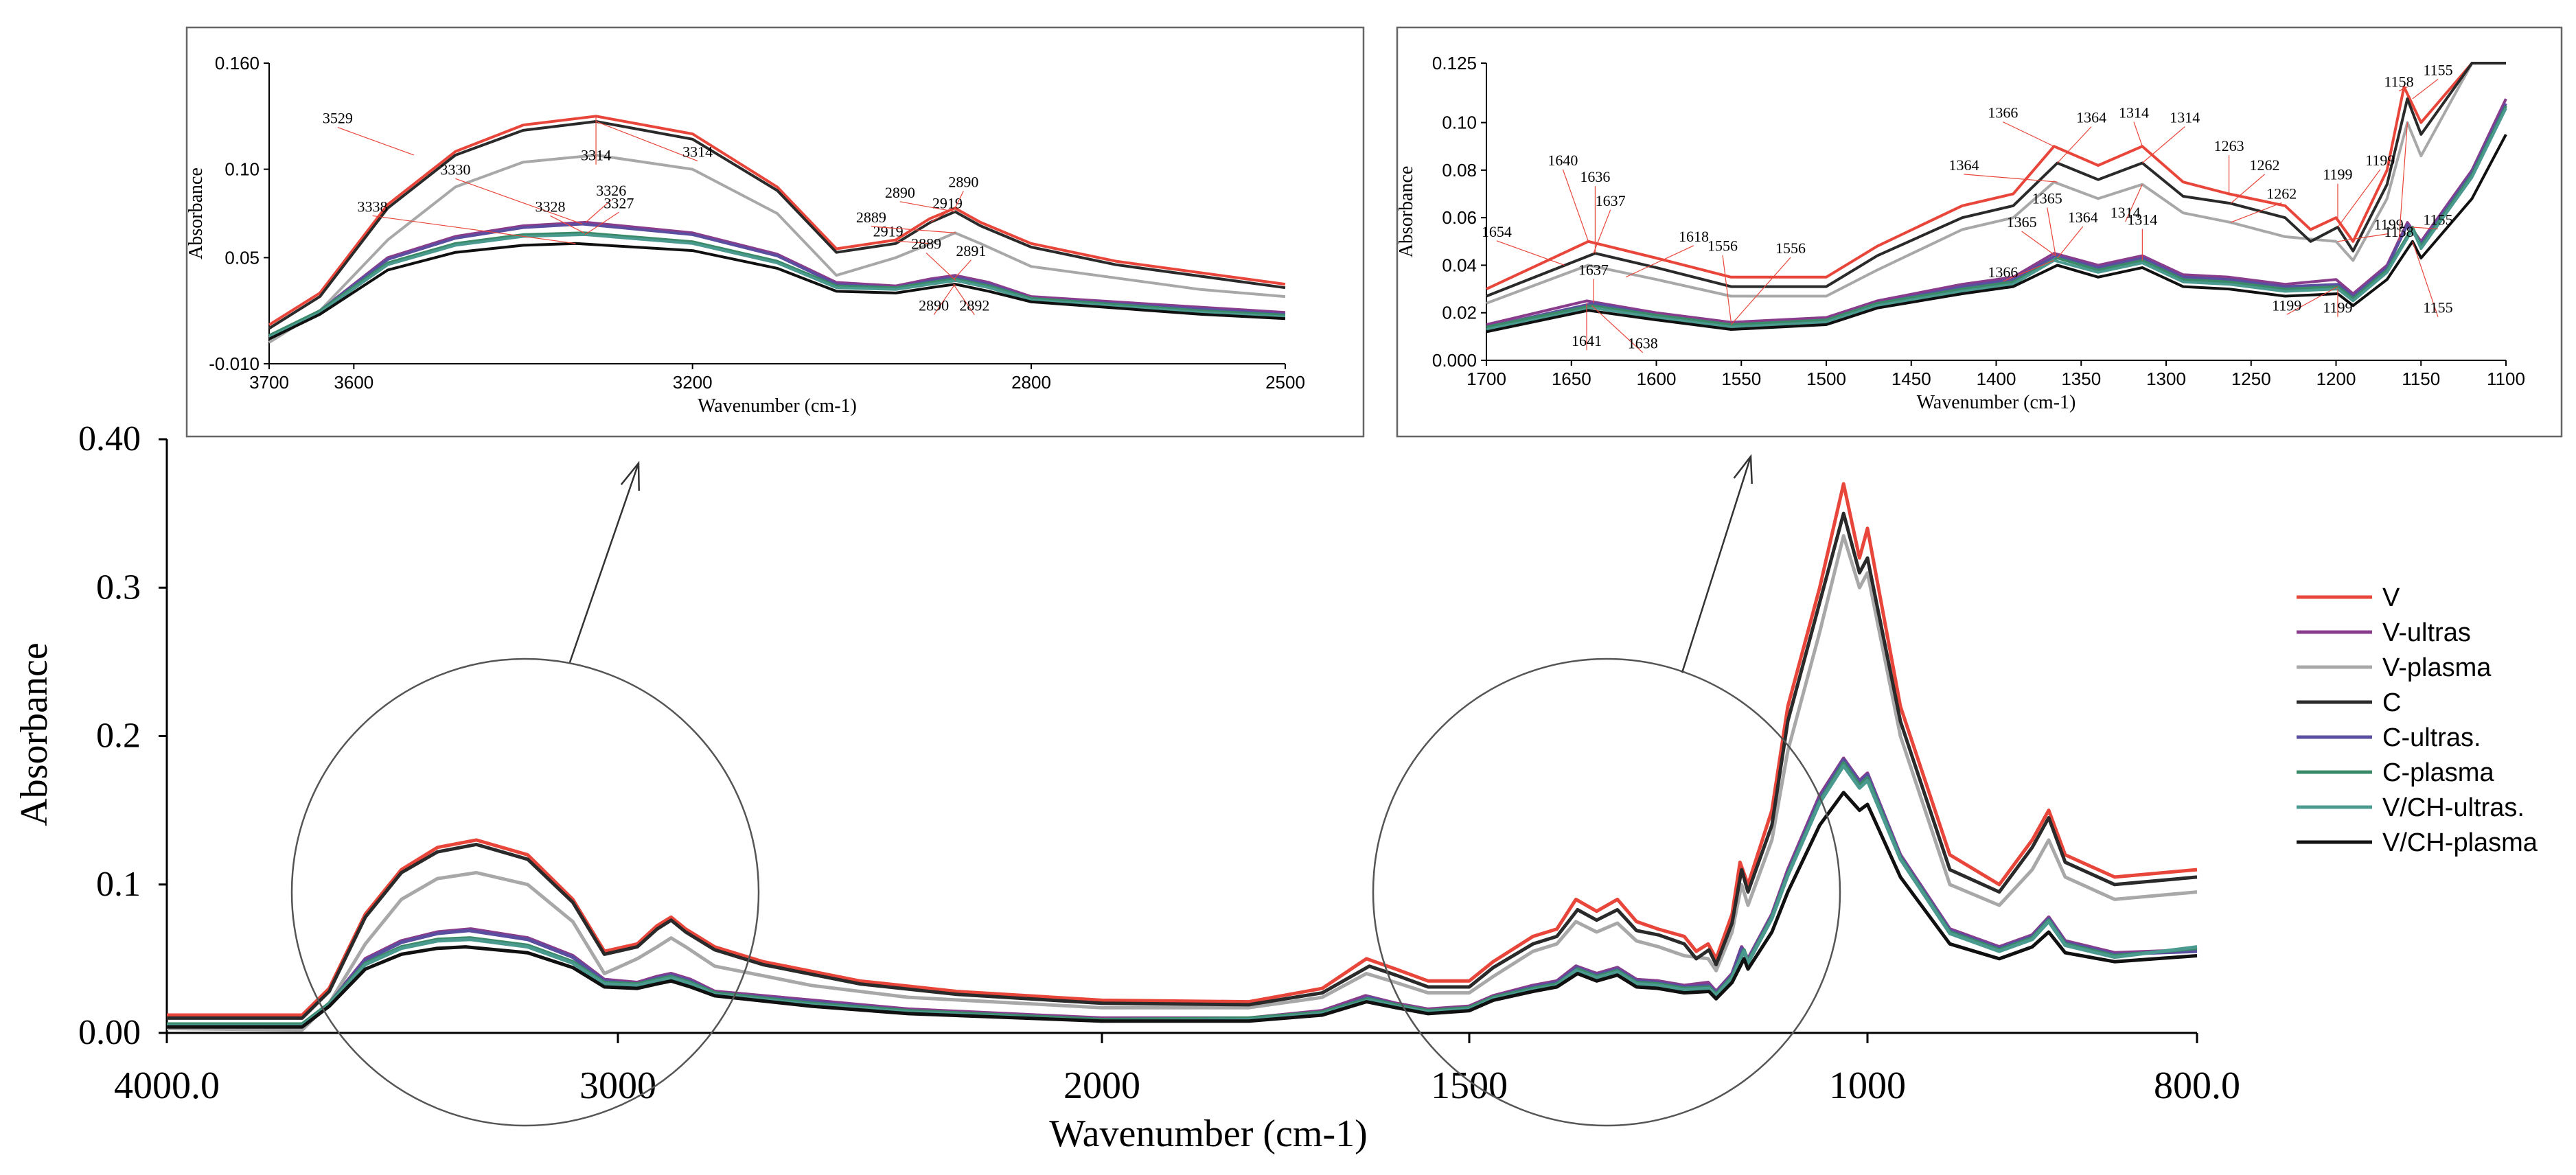 This screenshot has width=2576, height=1175. I want to click on peak-annotation: 3326, so click(611, 191).